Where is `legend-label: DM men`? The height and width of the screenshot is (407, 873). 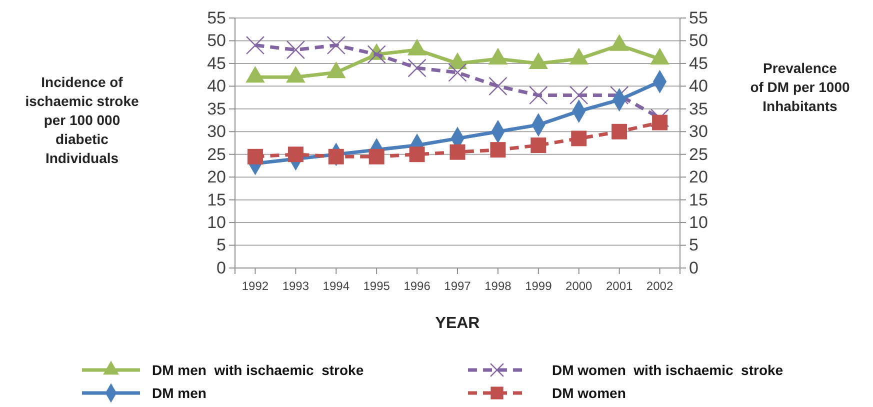
legend-label: DM men is located at coordinates (179, 393).